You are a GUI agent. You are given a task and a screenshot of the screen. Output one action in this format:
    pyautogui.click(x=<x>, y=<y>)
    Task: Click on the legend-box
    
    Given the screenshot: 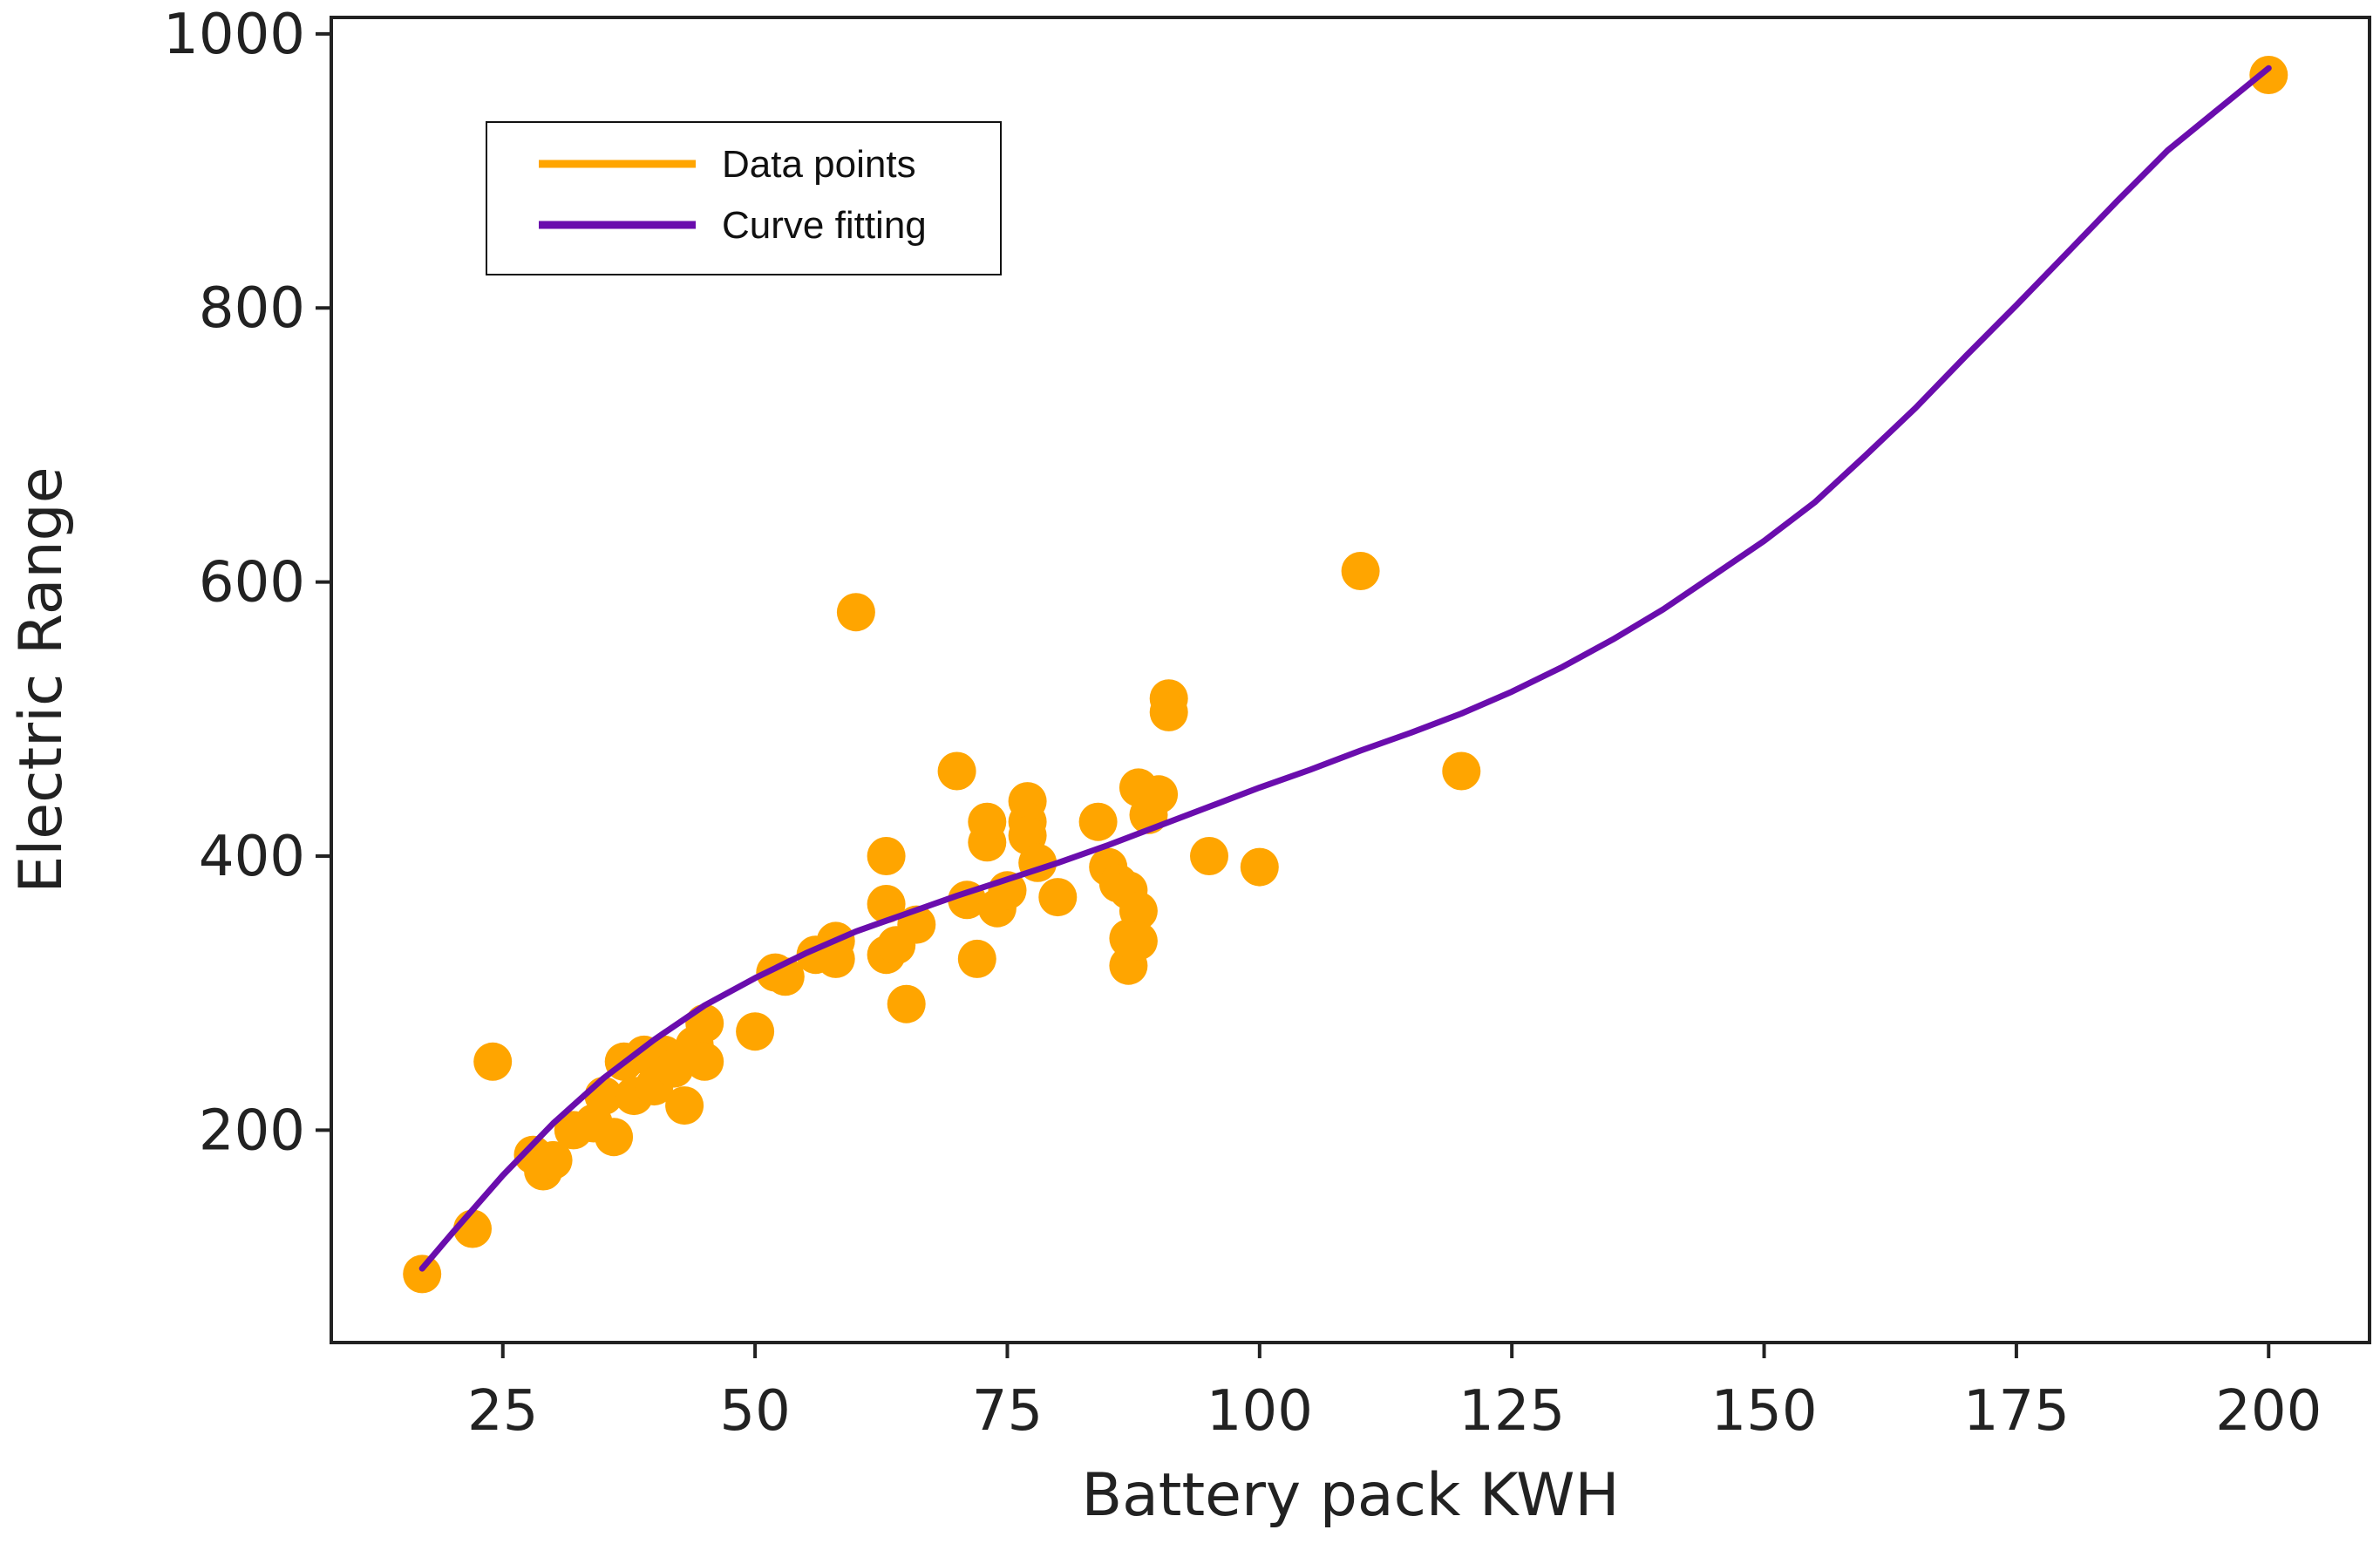 What is the action you would take?
    pyautogui.click(x=744, y=198)
    